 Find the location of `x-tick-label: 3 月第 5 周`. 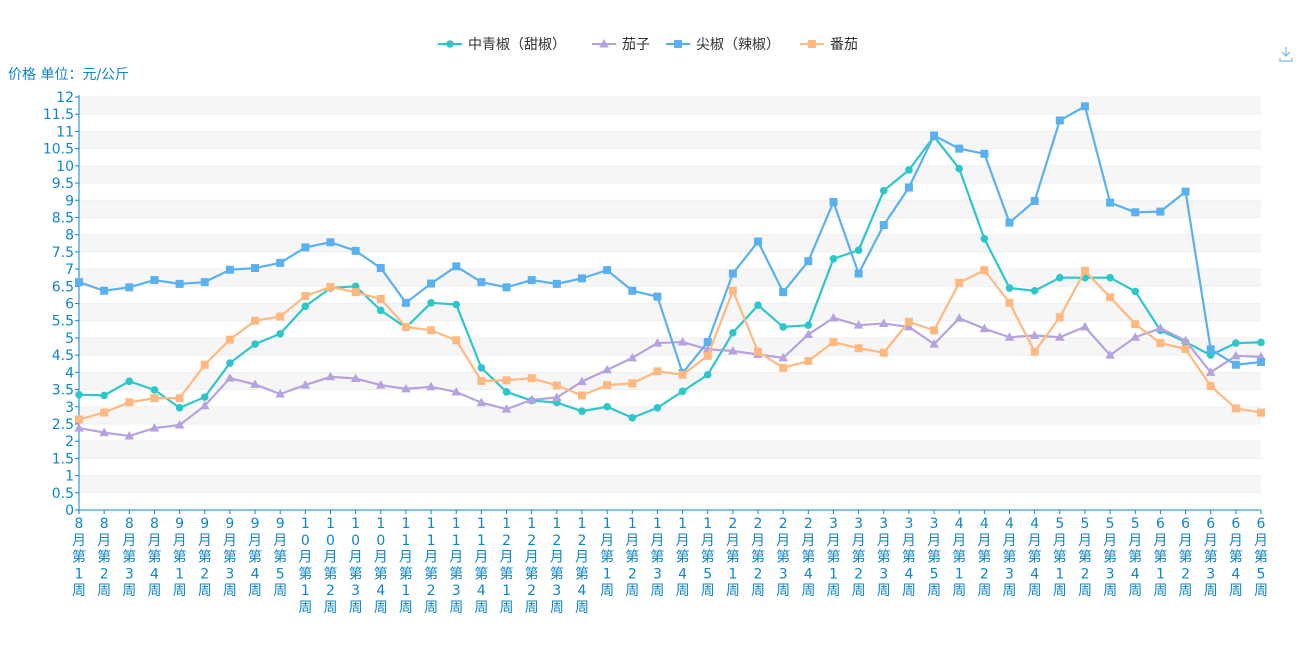

x-tick-label: 3 月第 5 周 is located at coordinates (934, 557).